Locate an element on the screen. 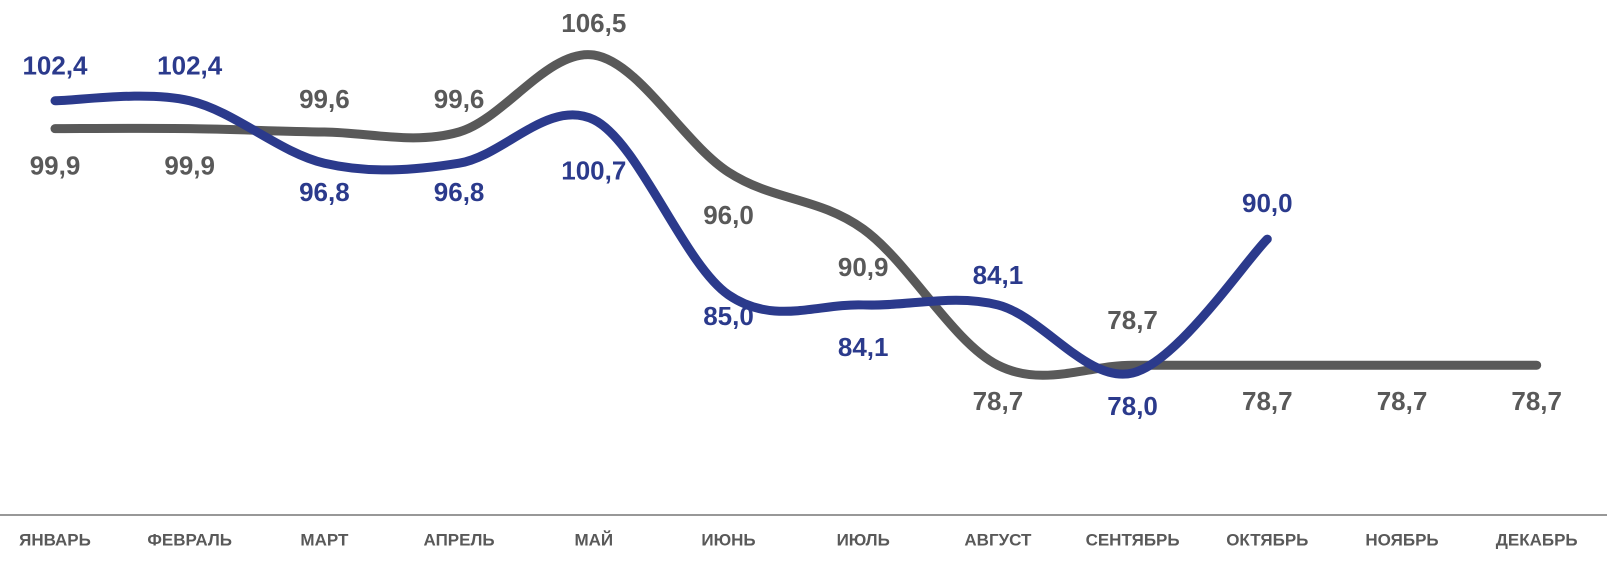  data-label: 90,9 is located at coordinates (863, 267).